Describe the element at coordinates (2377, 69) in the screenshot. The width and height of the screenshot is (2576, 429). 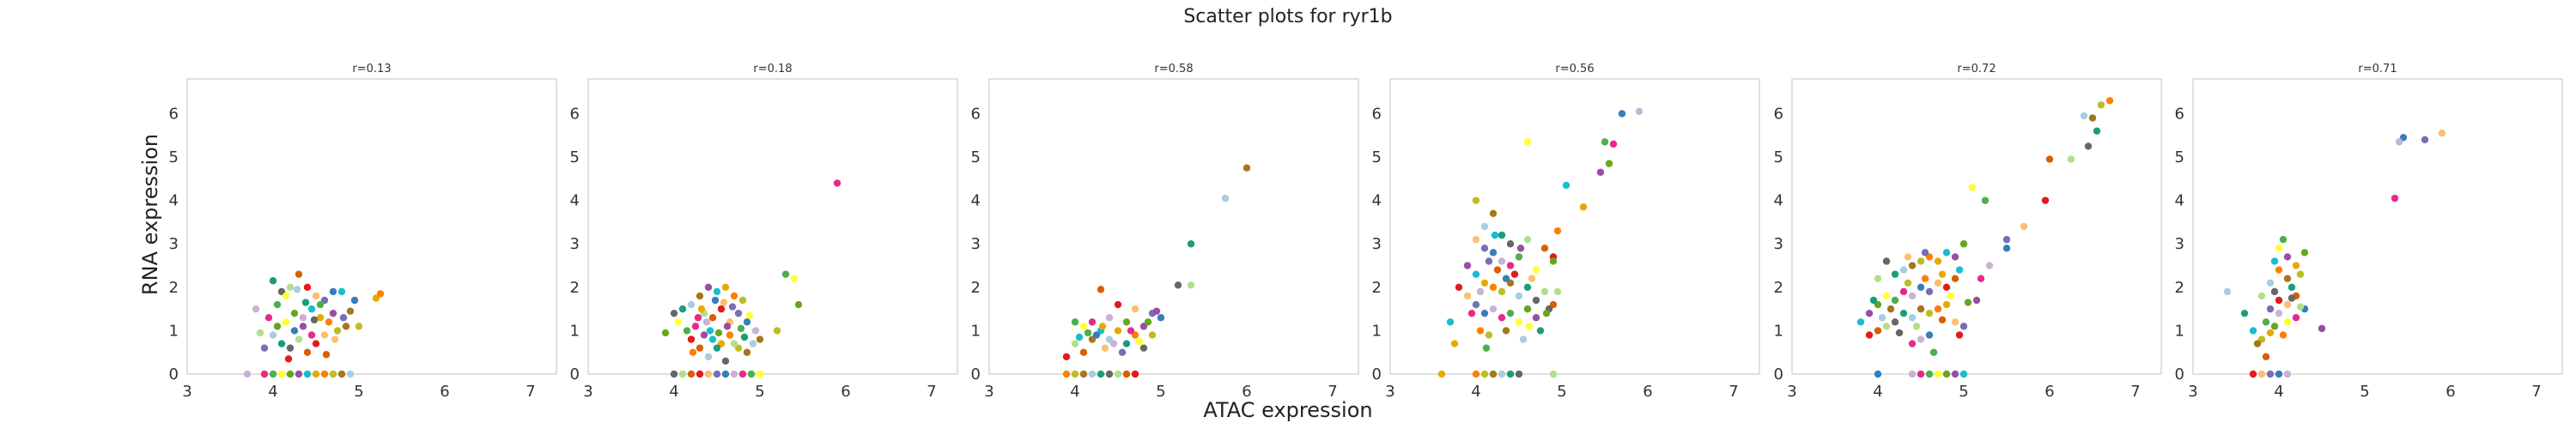
I see `panel-title: r=0.71` at that location.